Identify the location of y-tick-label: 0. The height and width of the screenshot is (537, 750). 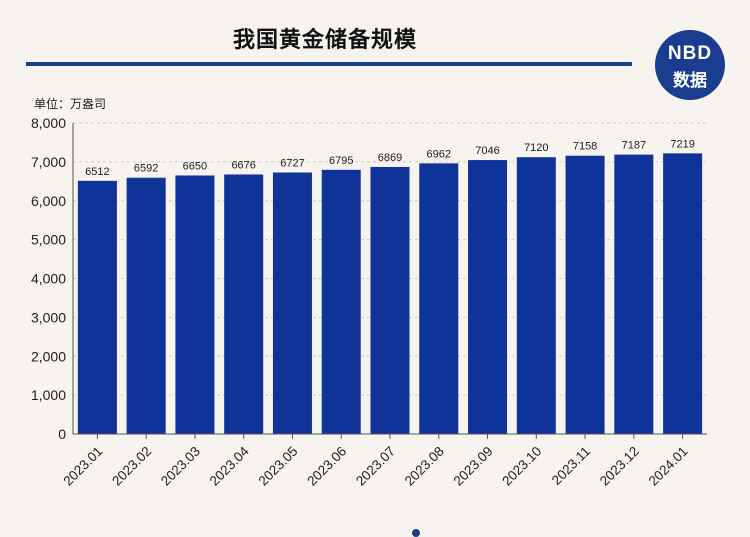
(62, 434).